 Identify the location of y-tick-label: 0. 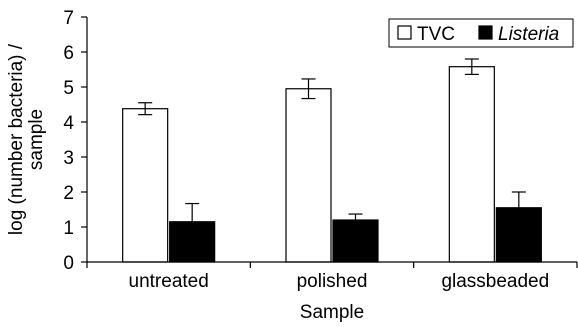
(68, 263).